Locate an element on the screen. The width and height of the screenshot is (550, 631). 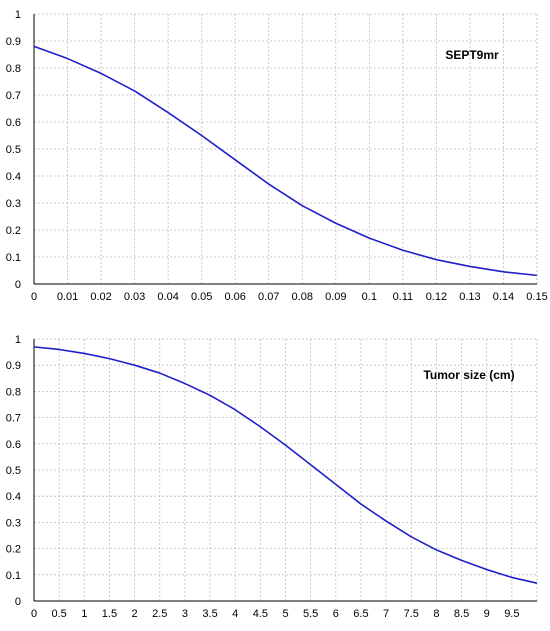
x-tick-label: 0.1 is located at coordinates (369, 297).